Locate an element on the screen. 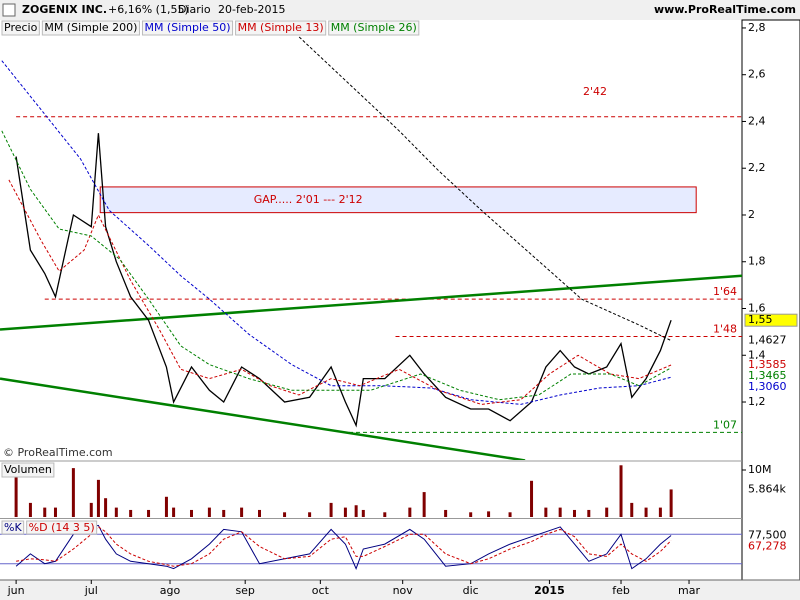 Image resolution: width=800 pixels, height=600 pixels. y-tick-label: 1,2 is located at coordinates (757, 401).